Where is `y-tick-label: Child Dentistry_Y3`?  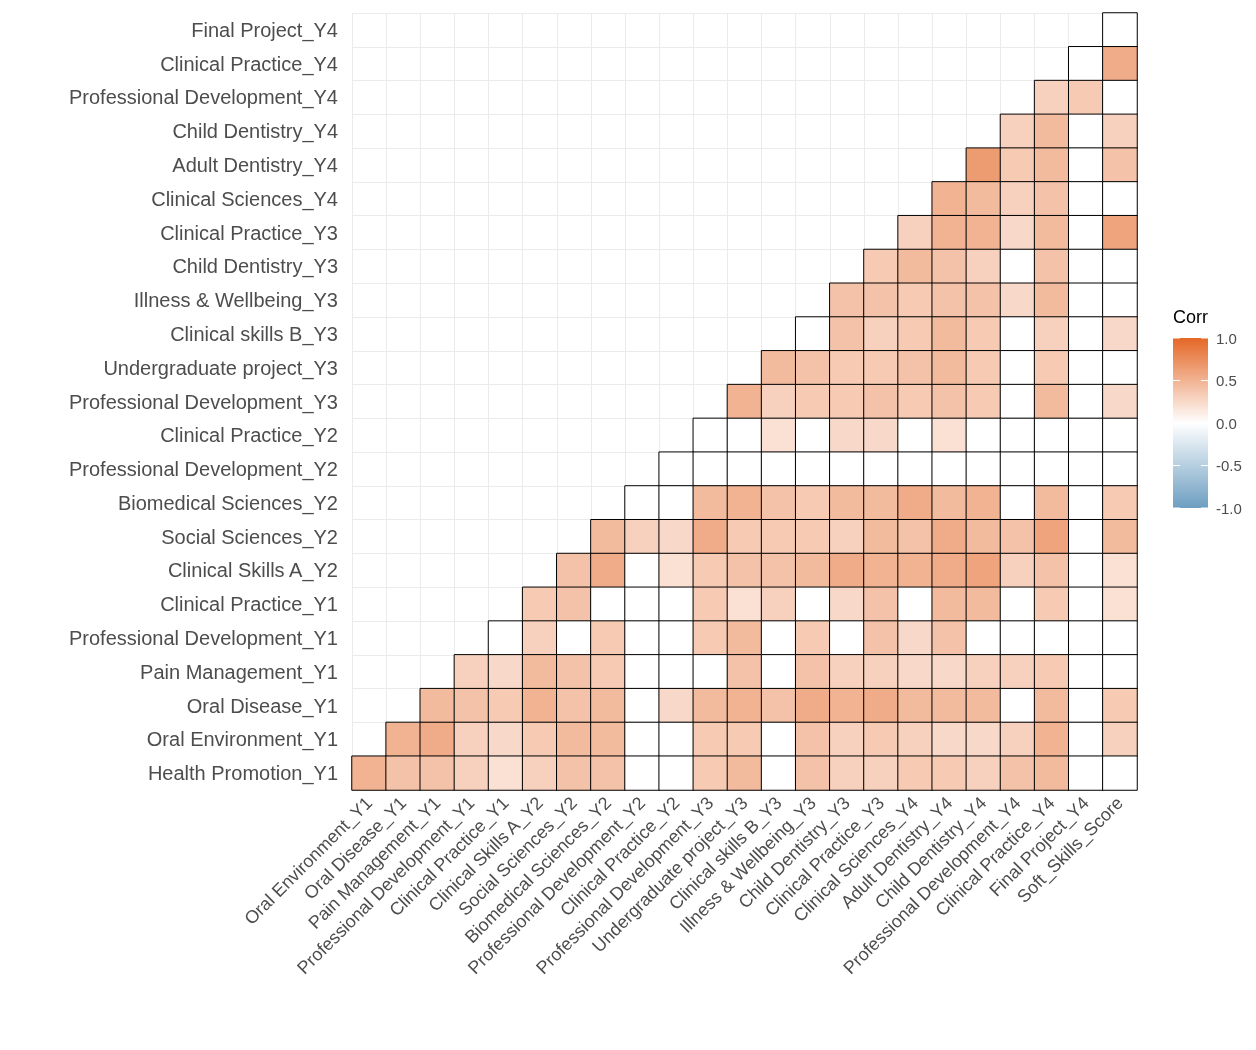
y-tick-label: Child Dentistry_Y3 is located at coordinates (255, 267).